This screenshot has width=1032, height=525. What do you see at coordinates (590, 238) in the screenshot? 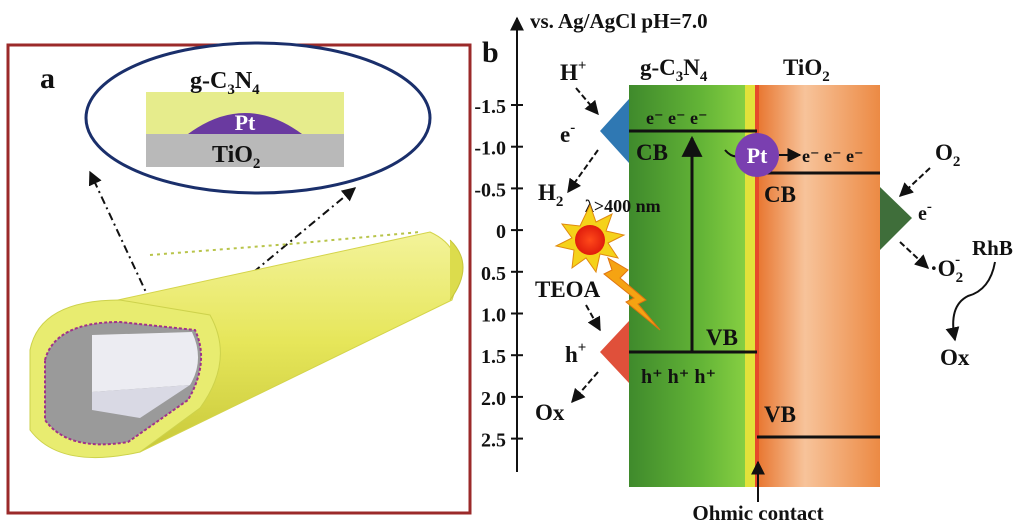
I see `sun-icon` at bounding box center [590, 238].